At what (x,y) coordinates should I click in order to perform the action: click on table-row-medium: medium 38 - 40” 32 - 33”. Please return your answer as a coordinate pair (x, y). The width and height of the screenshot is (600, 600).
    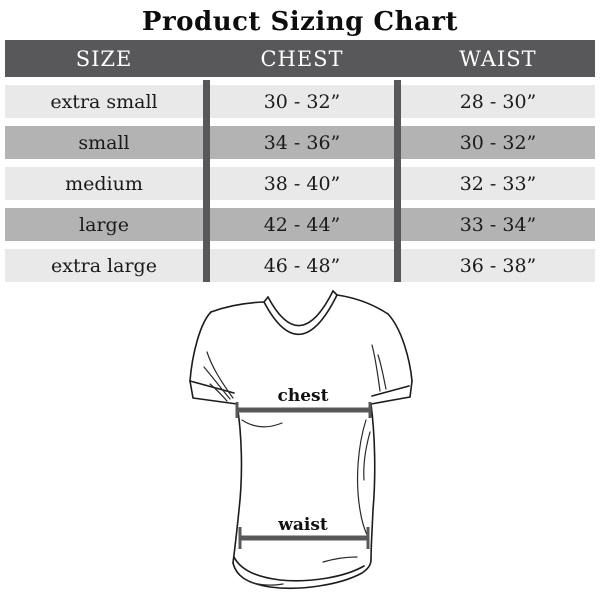
    Looking at the image, I should click on (300, 183).